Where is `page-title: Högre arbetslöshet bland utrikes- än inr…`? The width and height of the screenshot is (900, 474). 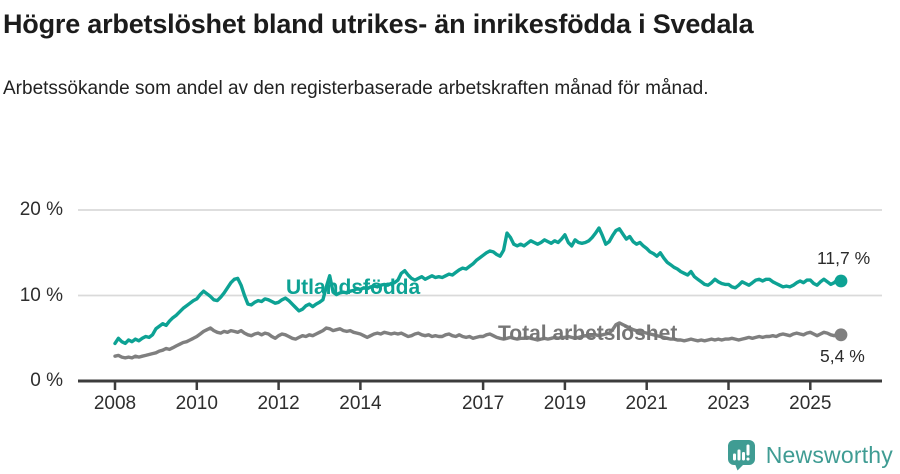
page-title: Högre arbetslöshet bland utrikes- än inr… is located at coordinates (378, 24).